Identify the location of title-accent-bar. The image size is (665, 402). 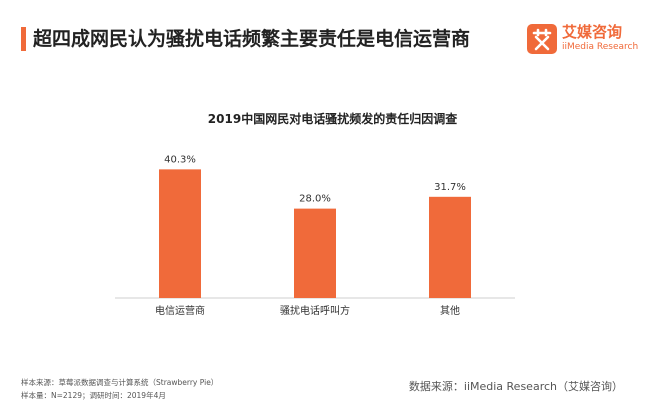
(23, 39).